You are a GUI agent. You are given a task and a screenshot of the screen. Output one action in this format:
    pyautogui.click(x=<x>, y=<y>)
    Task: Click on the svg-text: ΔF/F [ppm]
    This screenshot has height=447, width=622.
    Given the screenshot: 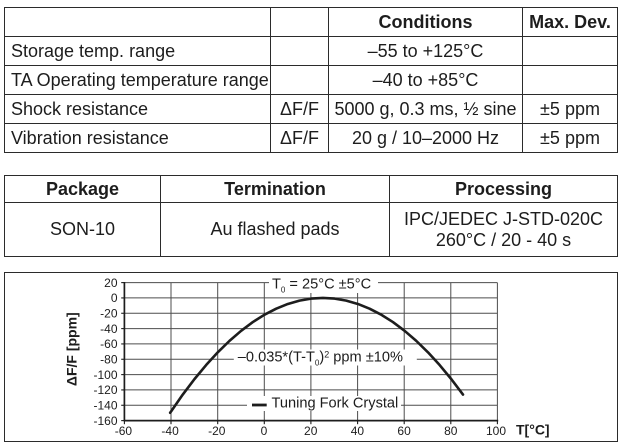 What is the action you would take?
    pyautogui.click(x=72, y=349)
    